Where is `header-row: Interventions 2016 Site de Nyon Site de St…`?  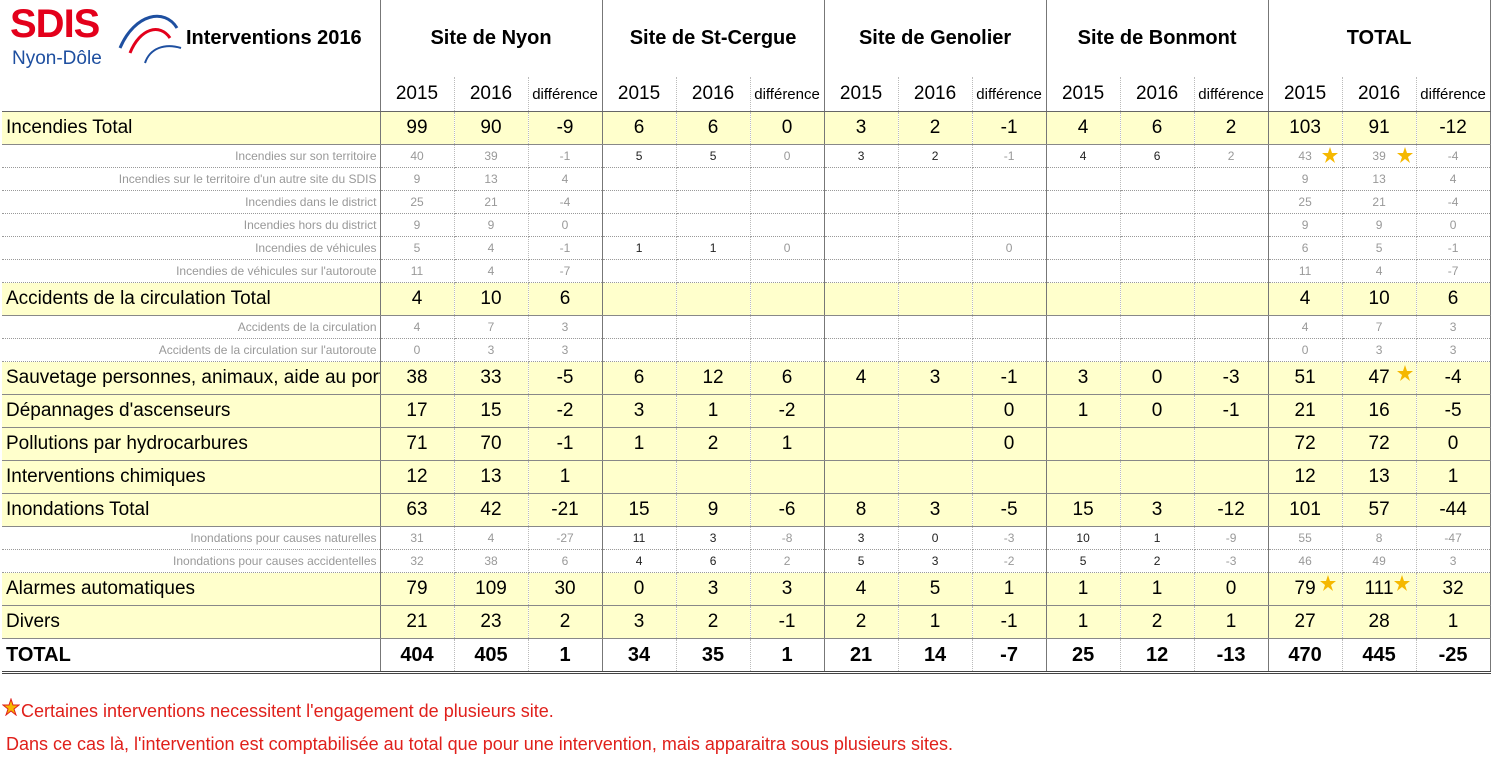 header-row: Interventions 2016 Site de Nyon Site de St… is located at coordinates (746, 38).